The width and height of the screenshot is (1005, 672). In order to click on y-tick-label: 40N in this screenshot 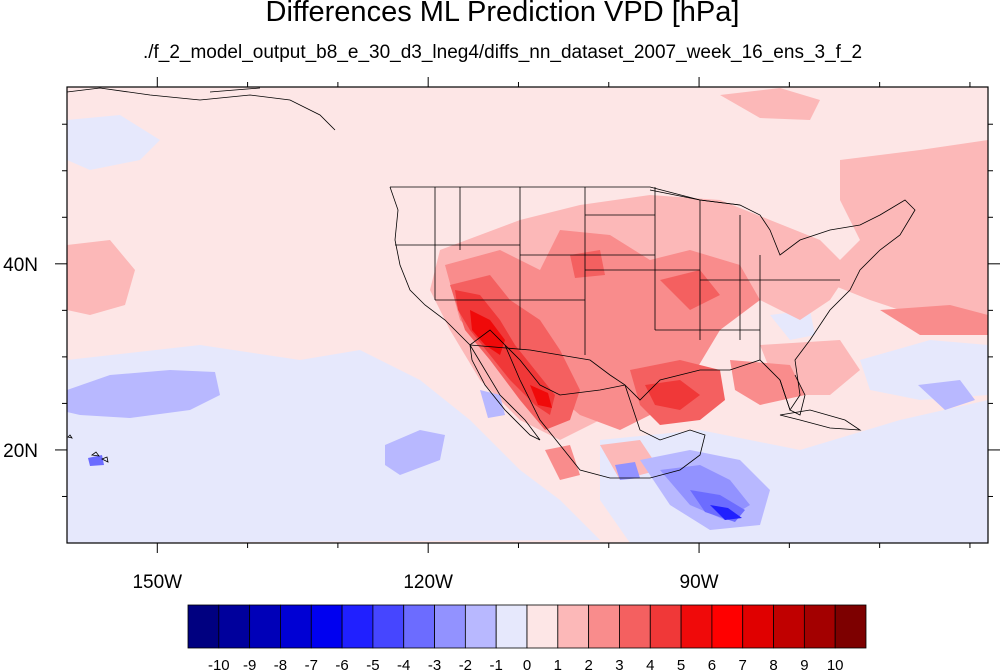, I will do `click(20, 265)`.